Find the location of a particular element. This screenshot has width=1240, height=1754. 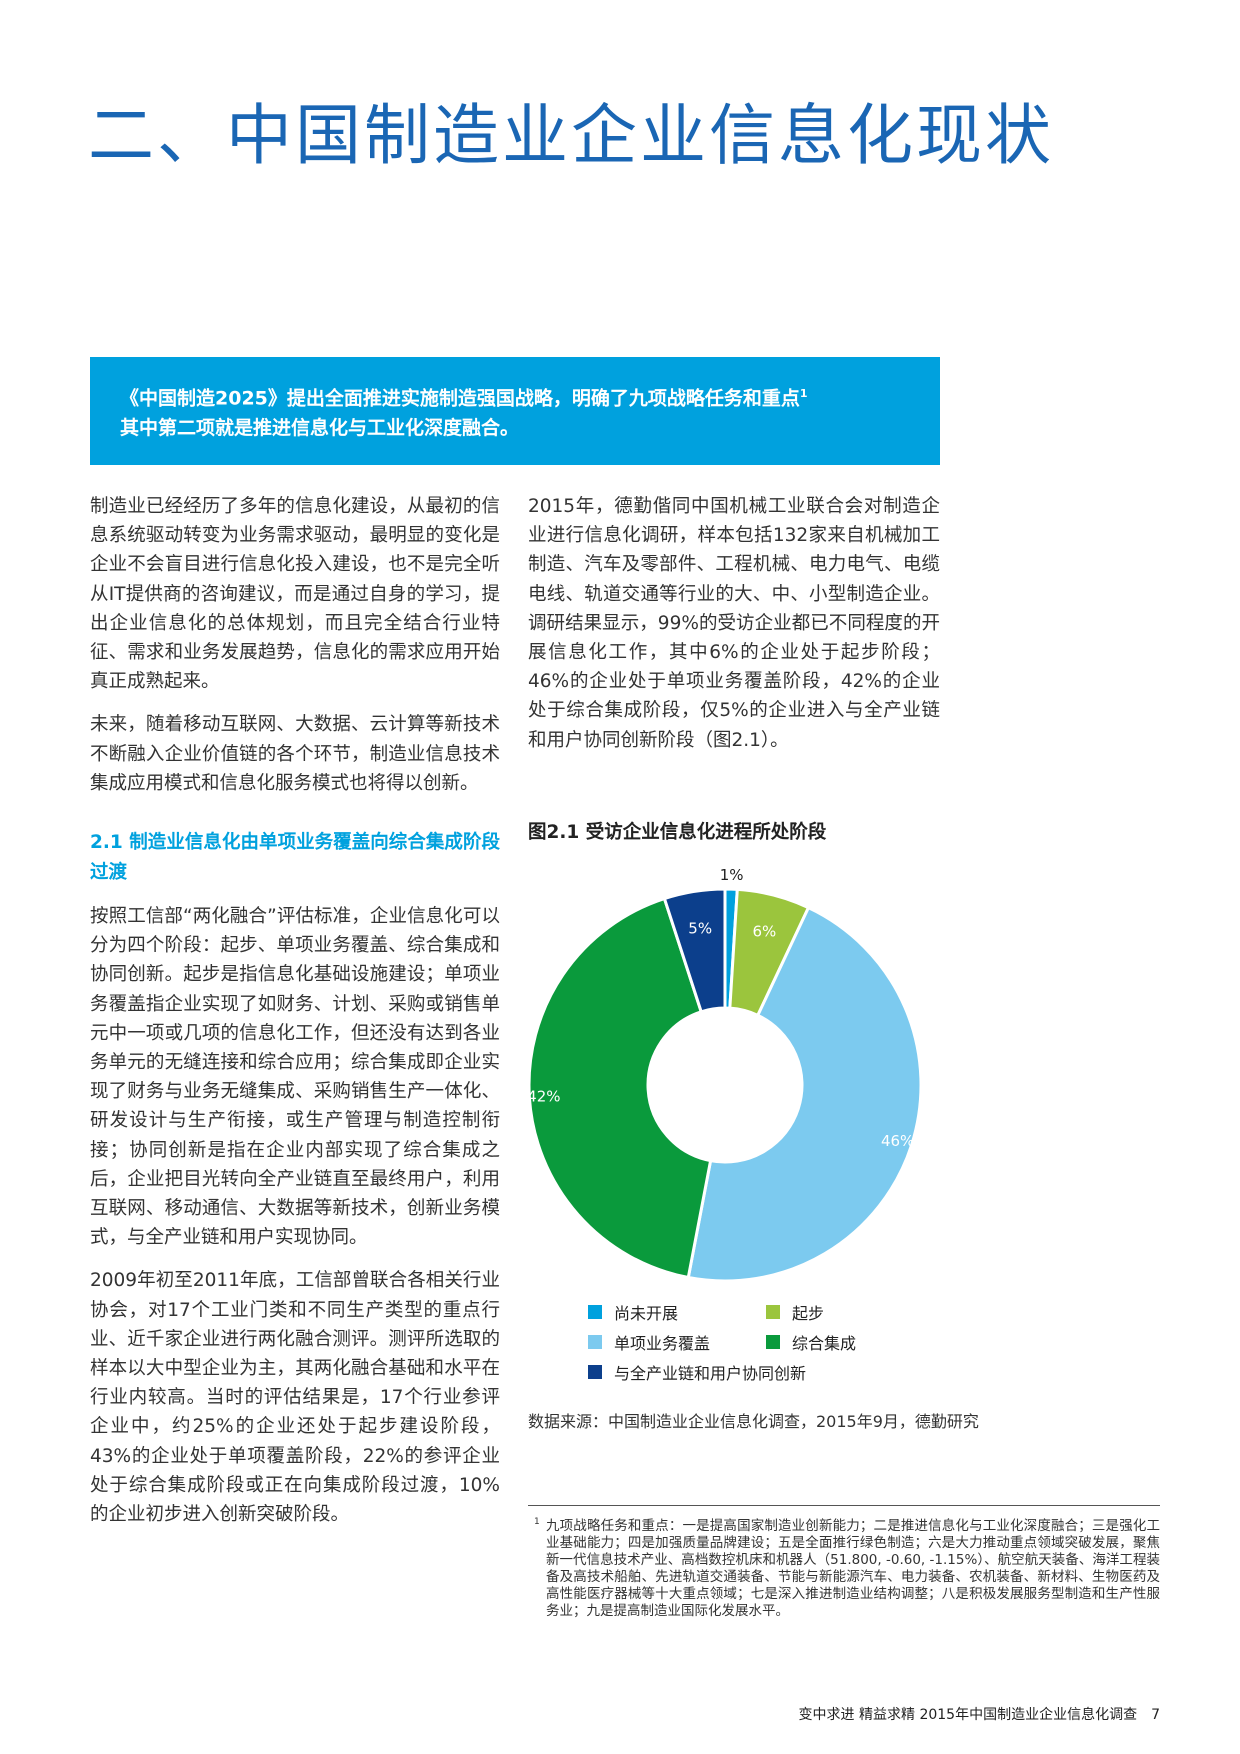

page-footer: 变中求进 精益求精 2015年中国制造业企业信息化调查 7 is located at coordinates (979, 1714).